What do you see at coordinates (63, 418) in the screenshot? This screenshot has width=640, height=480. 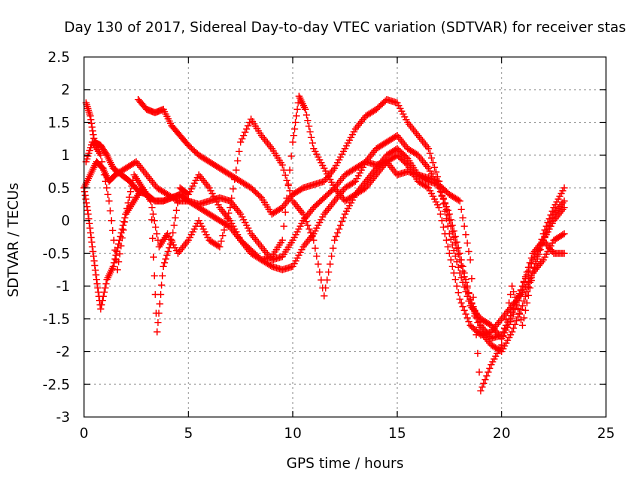 I see `y-tick-label: -3` at bounding box center [63, 418].